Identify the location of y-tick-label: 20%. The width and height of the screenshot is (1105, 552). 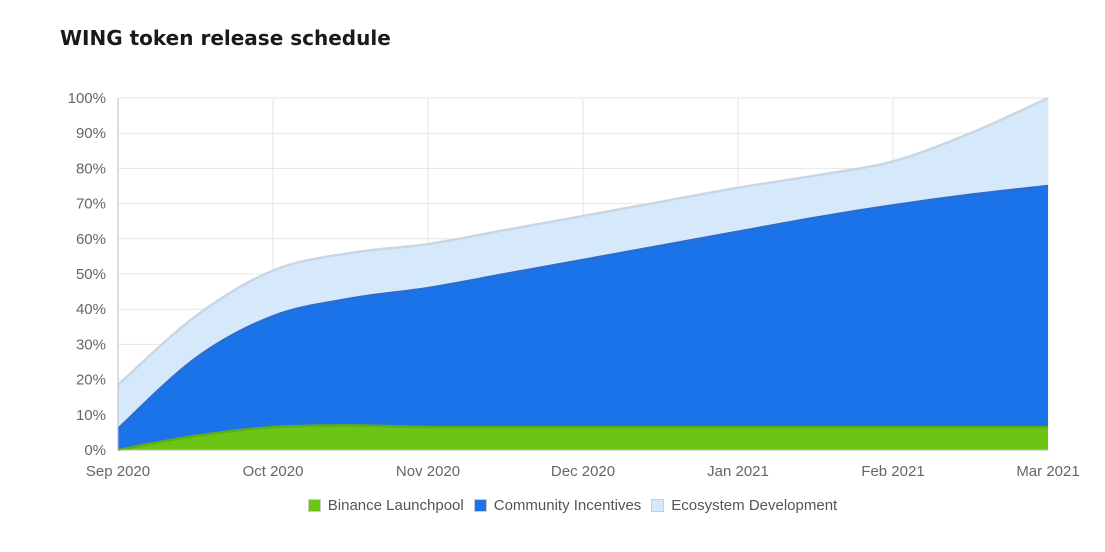
(91, 380).